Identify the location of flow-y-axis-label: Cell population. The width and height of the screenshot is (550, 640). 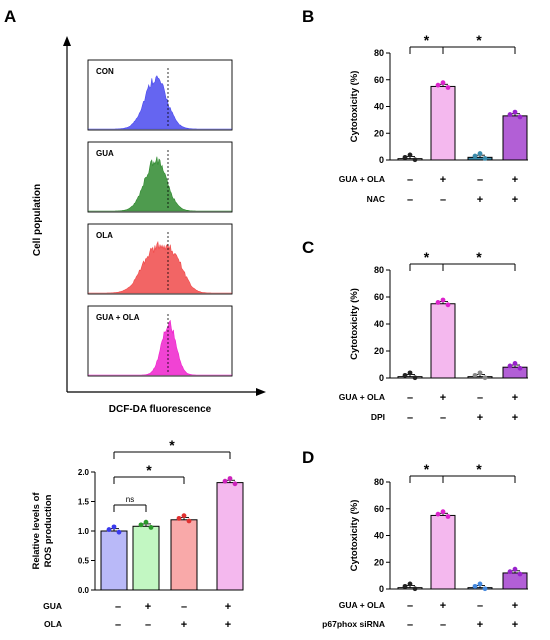
(37, 220).